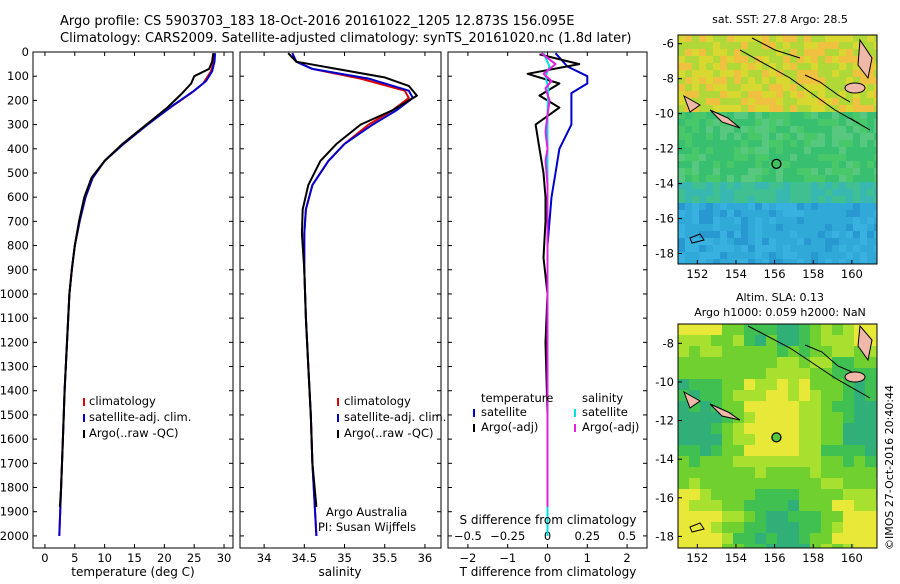 The image size is (900, 584). I want to click on x-tick-label: 35, so click(344, 558).